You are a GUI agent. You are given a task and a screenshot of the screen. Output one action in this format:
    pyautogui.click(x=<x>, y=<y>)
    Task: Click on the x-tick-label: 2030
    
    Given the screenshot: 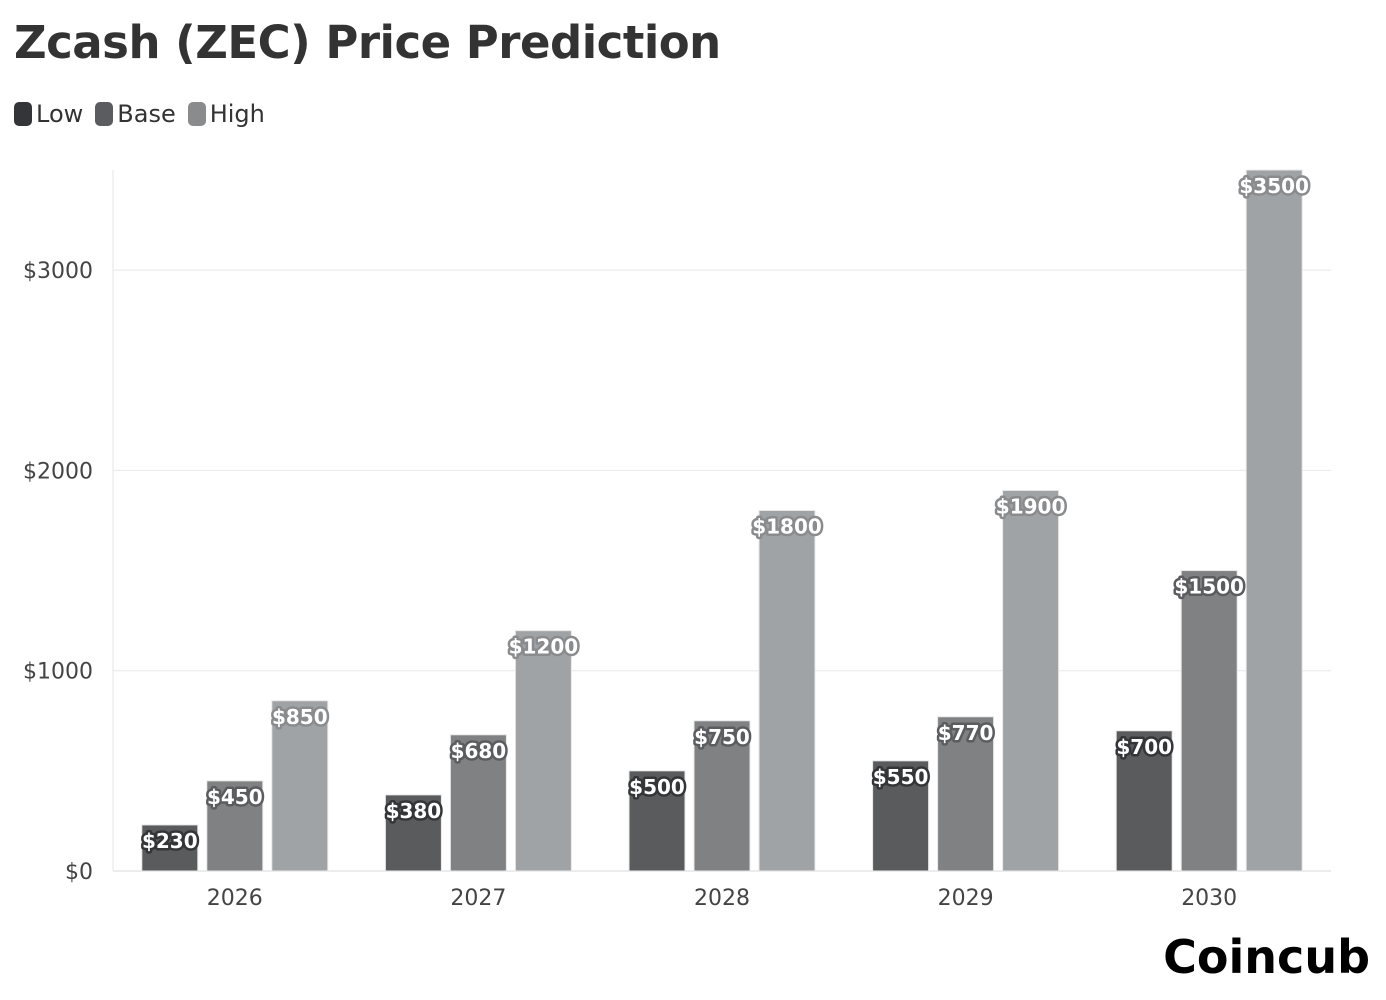 What is the action you would take?
    pyautogui.click(x=1209, y=898)
    